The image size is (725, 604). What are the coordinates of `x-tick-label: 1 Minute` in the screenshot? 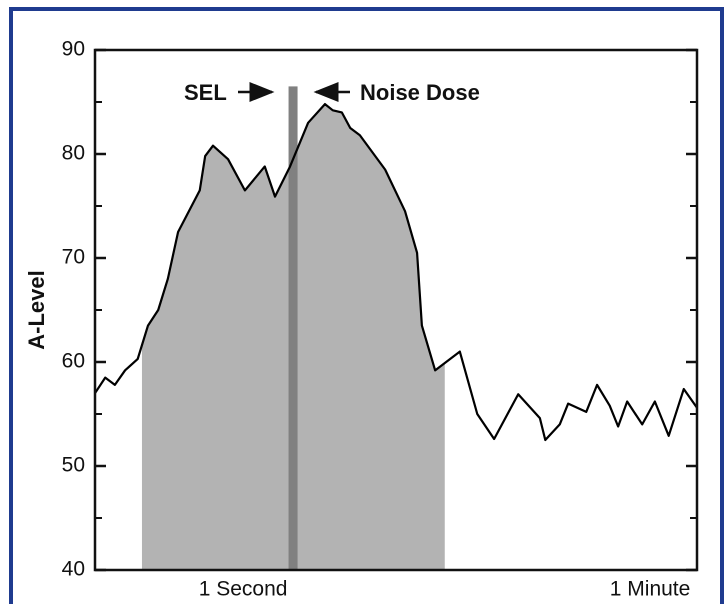 It's located at (650, 589).